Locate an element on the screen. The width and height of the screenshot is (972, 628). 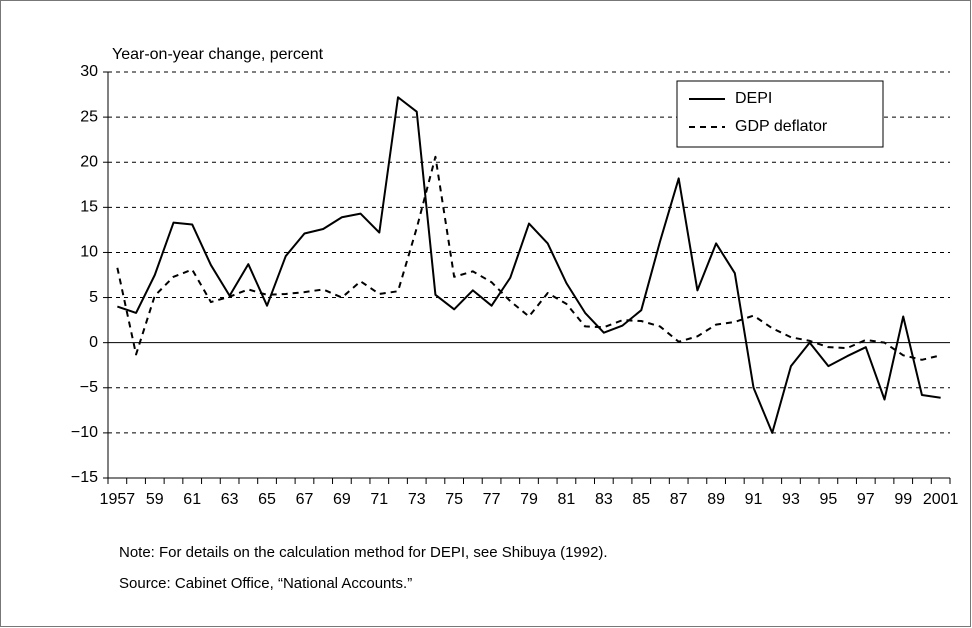
x-tick-label: 59 is located at coordinates (155, 499).